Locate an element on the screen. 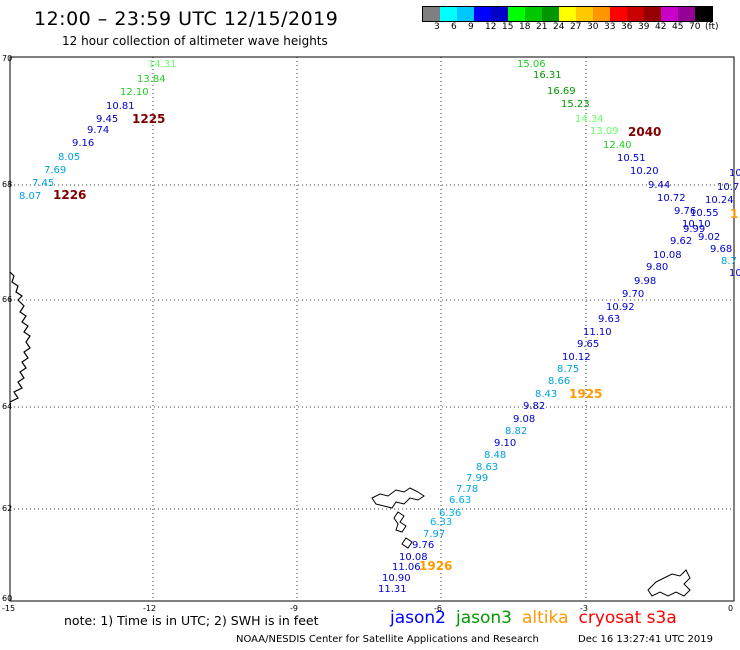 The width and height of the screenshot is (740, 650). wave-height-label: 10.72 is located at coordinates (671, 198).